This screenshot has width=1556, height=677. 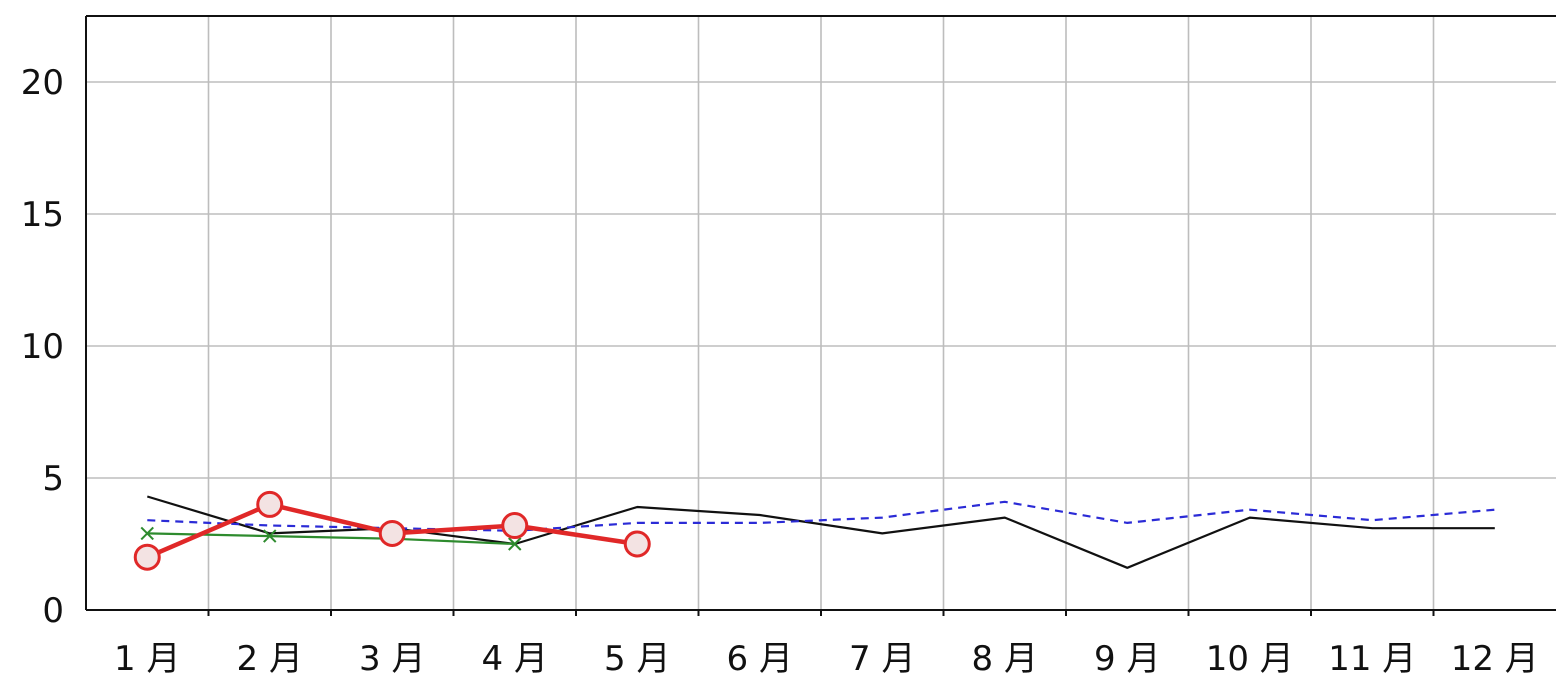 I want to click on x-tick-label: 7 月, so click(x=882, y=658).